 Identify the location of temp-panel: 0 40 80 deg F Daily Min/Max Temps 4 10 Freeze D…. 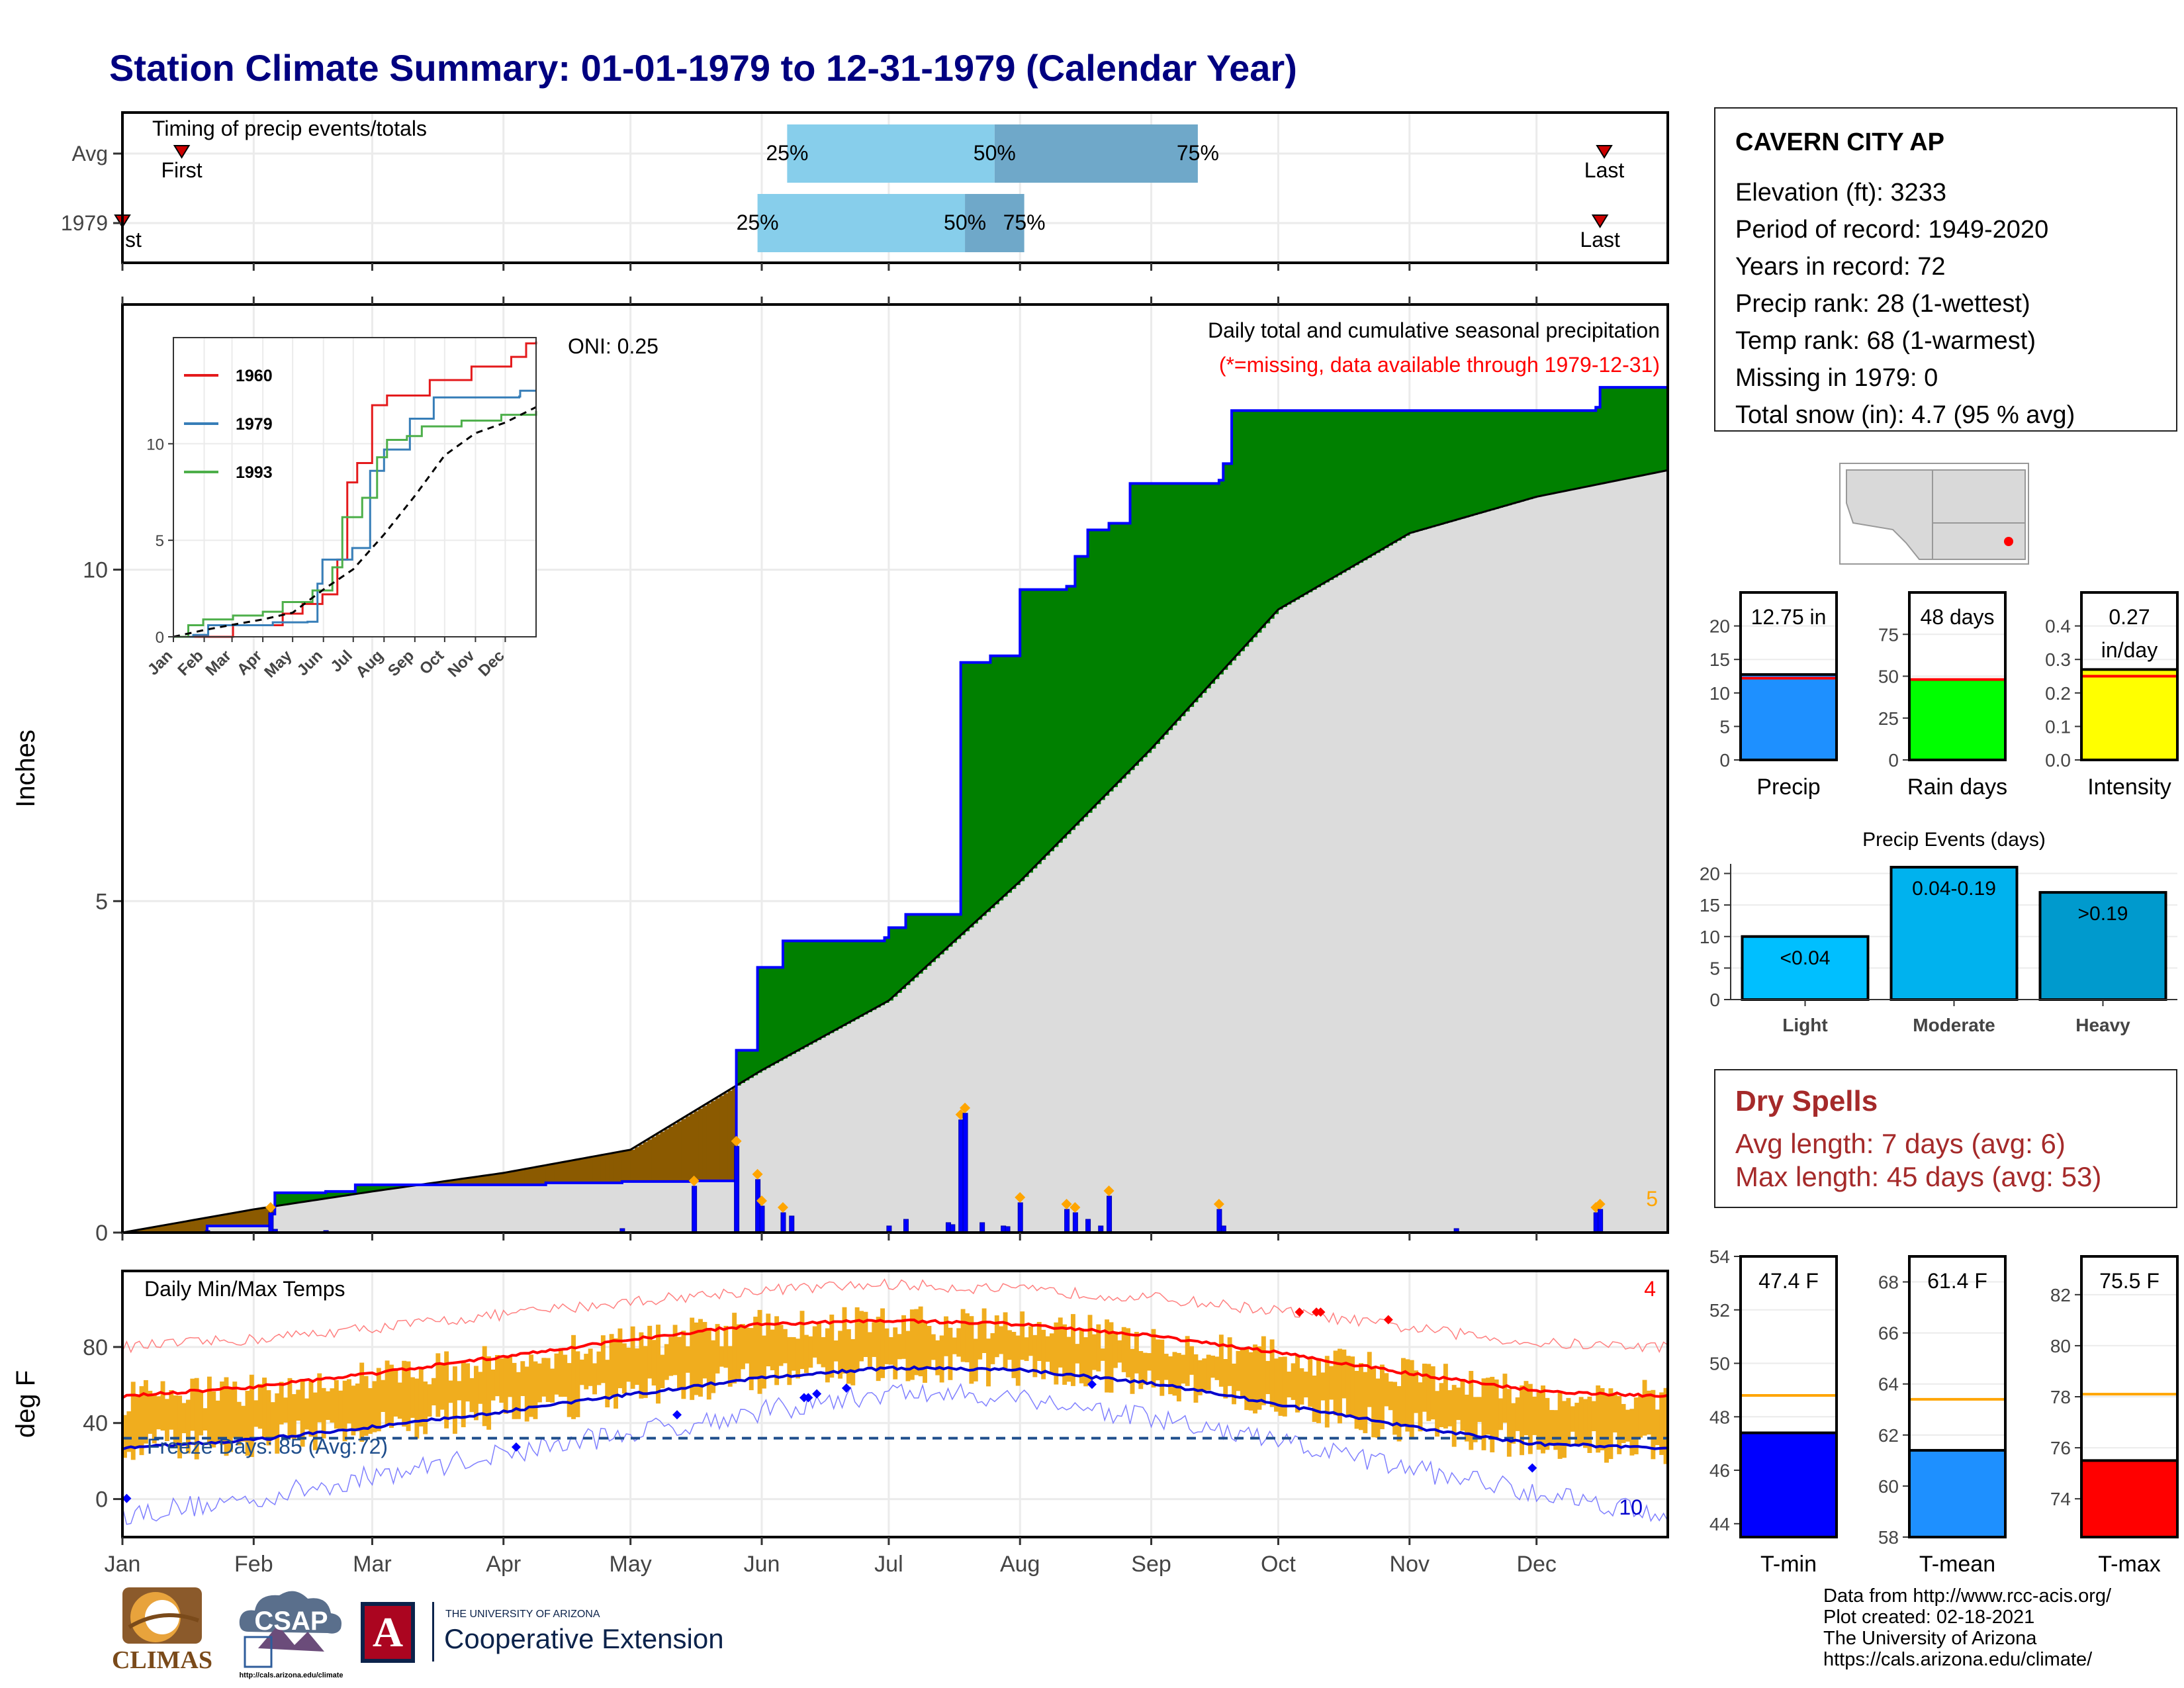
(840, 1423).